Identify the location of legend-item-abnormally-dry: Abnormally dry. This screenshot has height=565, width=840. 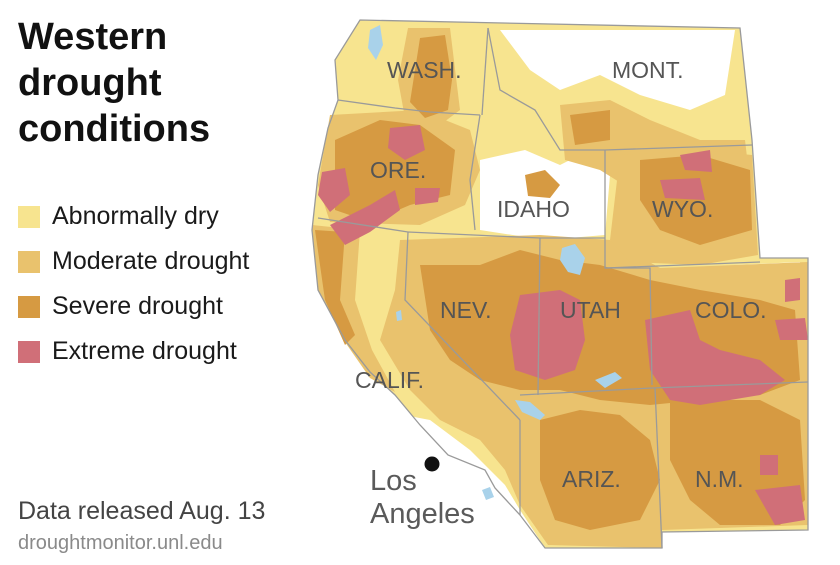
(133, 216).